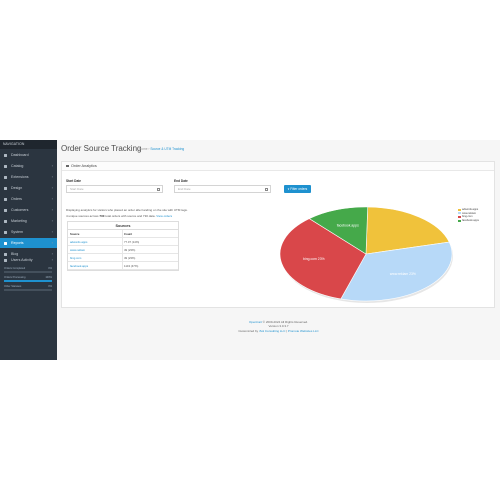 This screenshot has height=500, width=500. I want to click on users-icon, so click(5, 260).